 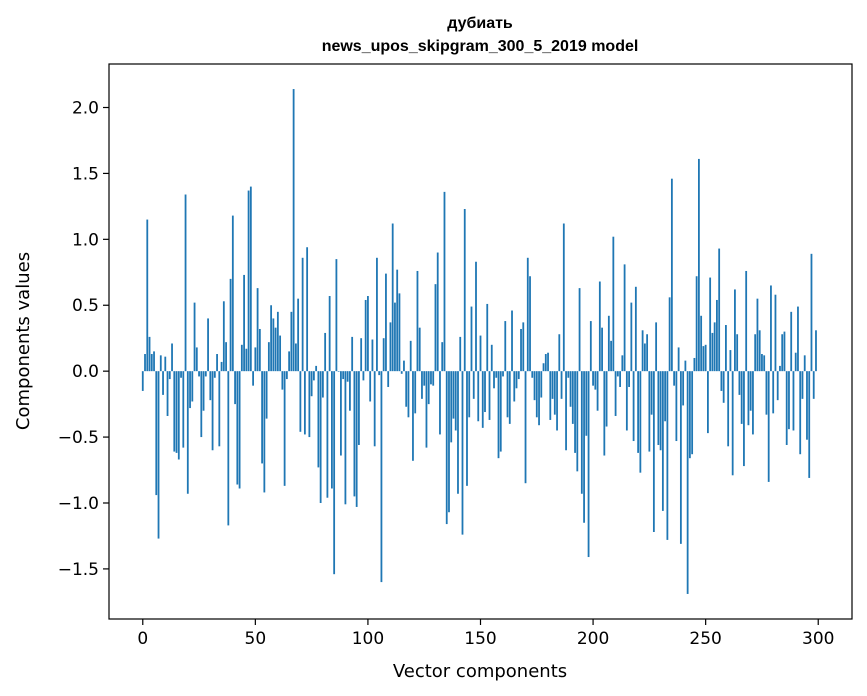 What do you see at coordinates (85, 174) in the screenshot?
I see `y-tick-label: 1.5` at bounding box center [85, 174].